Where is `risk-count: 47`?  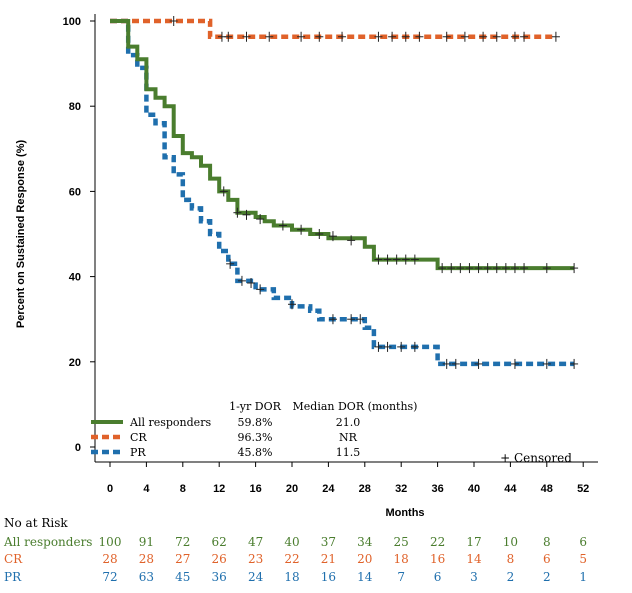
risk-count: 47 is located at coordinates (255, 542).